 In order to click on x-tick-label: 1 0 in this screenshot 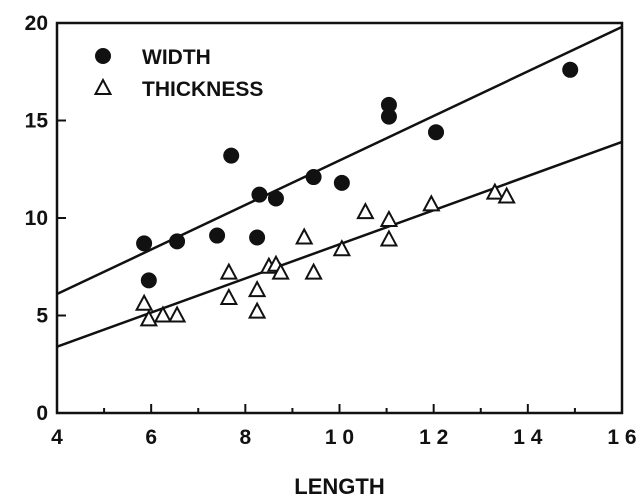, I will do `click(339, 437)`.